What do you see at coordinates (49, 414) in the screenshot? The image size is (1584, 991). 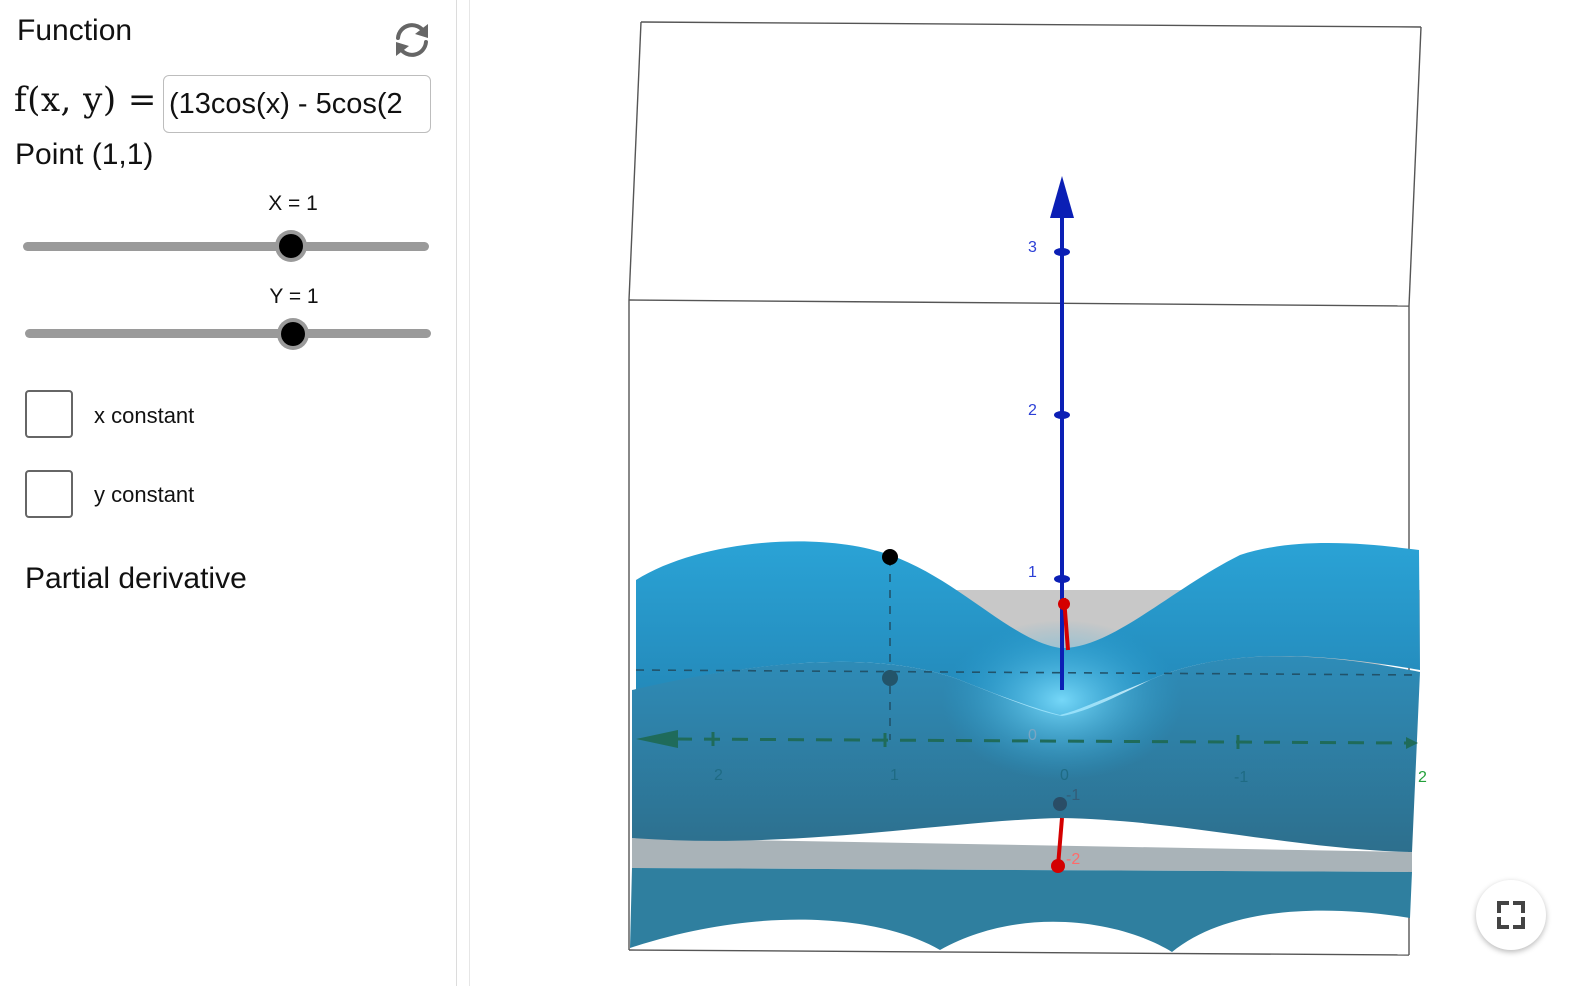 I see `x-constant-checkbox` at bounding box center [49, 414].